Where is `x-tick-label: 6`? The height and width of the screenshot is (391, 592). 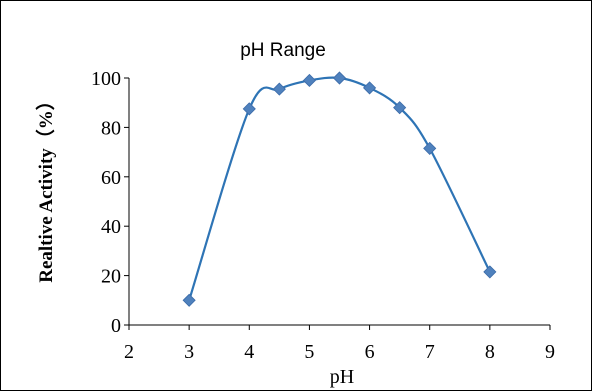 x-tick-label: 6 is located at coordinates (370, 352).